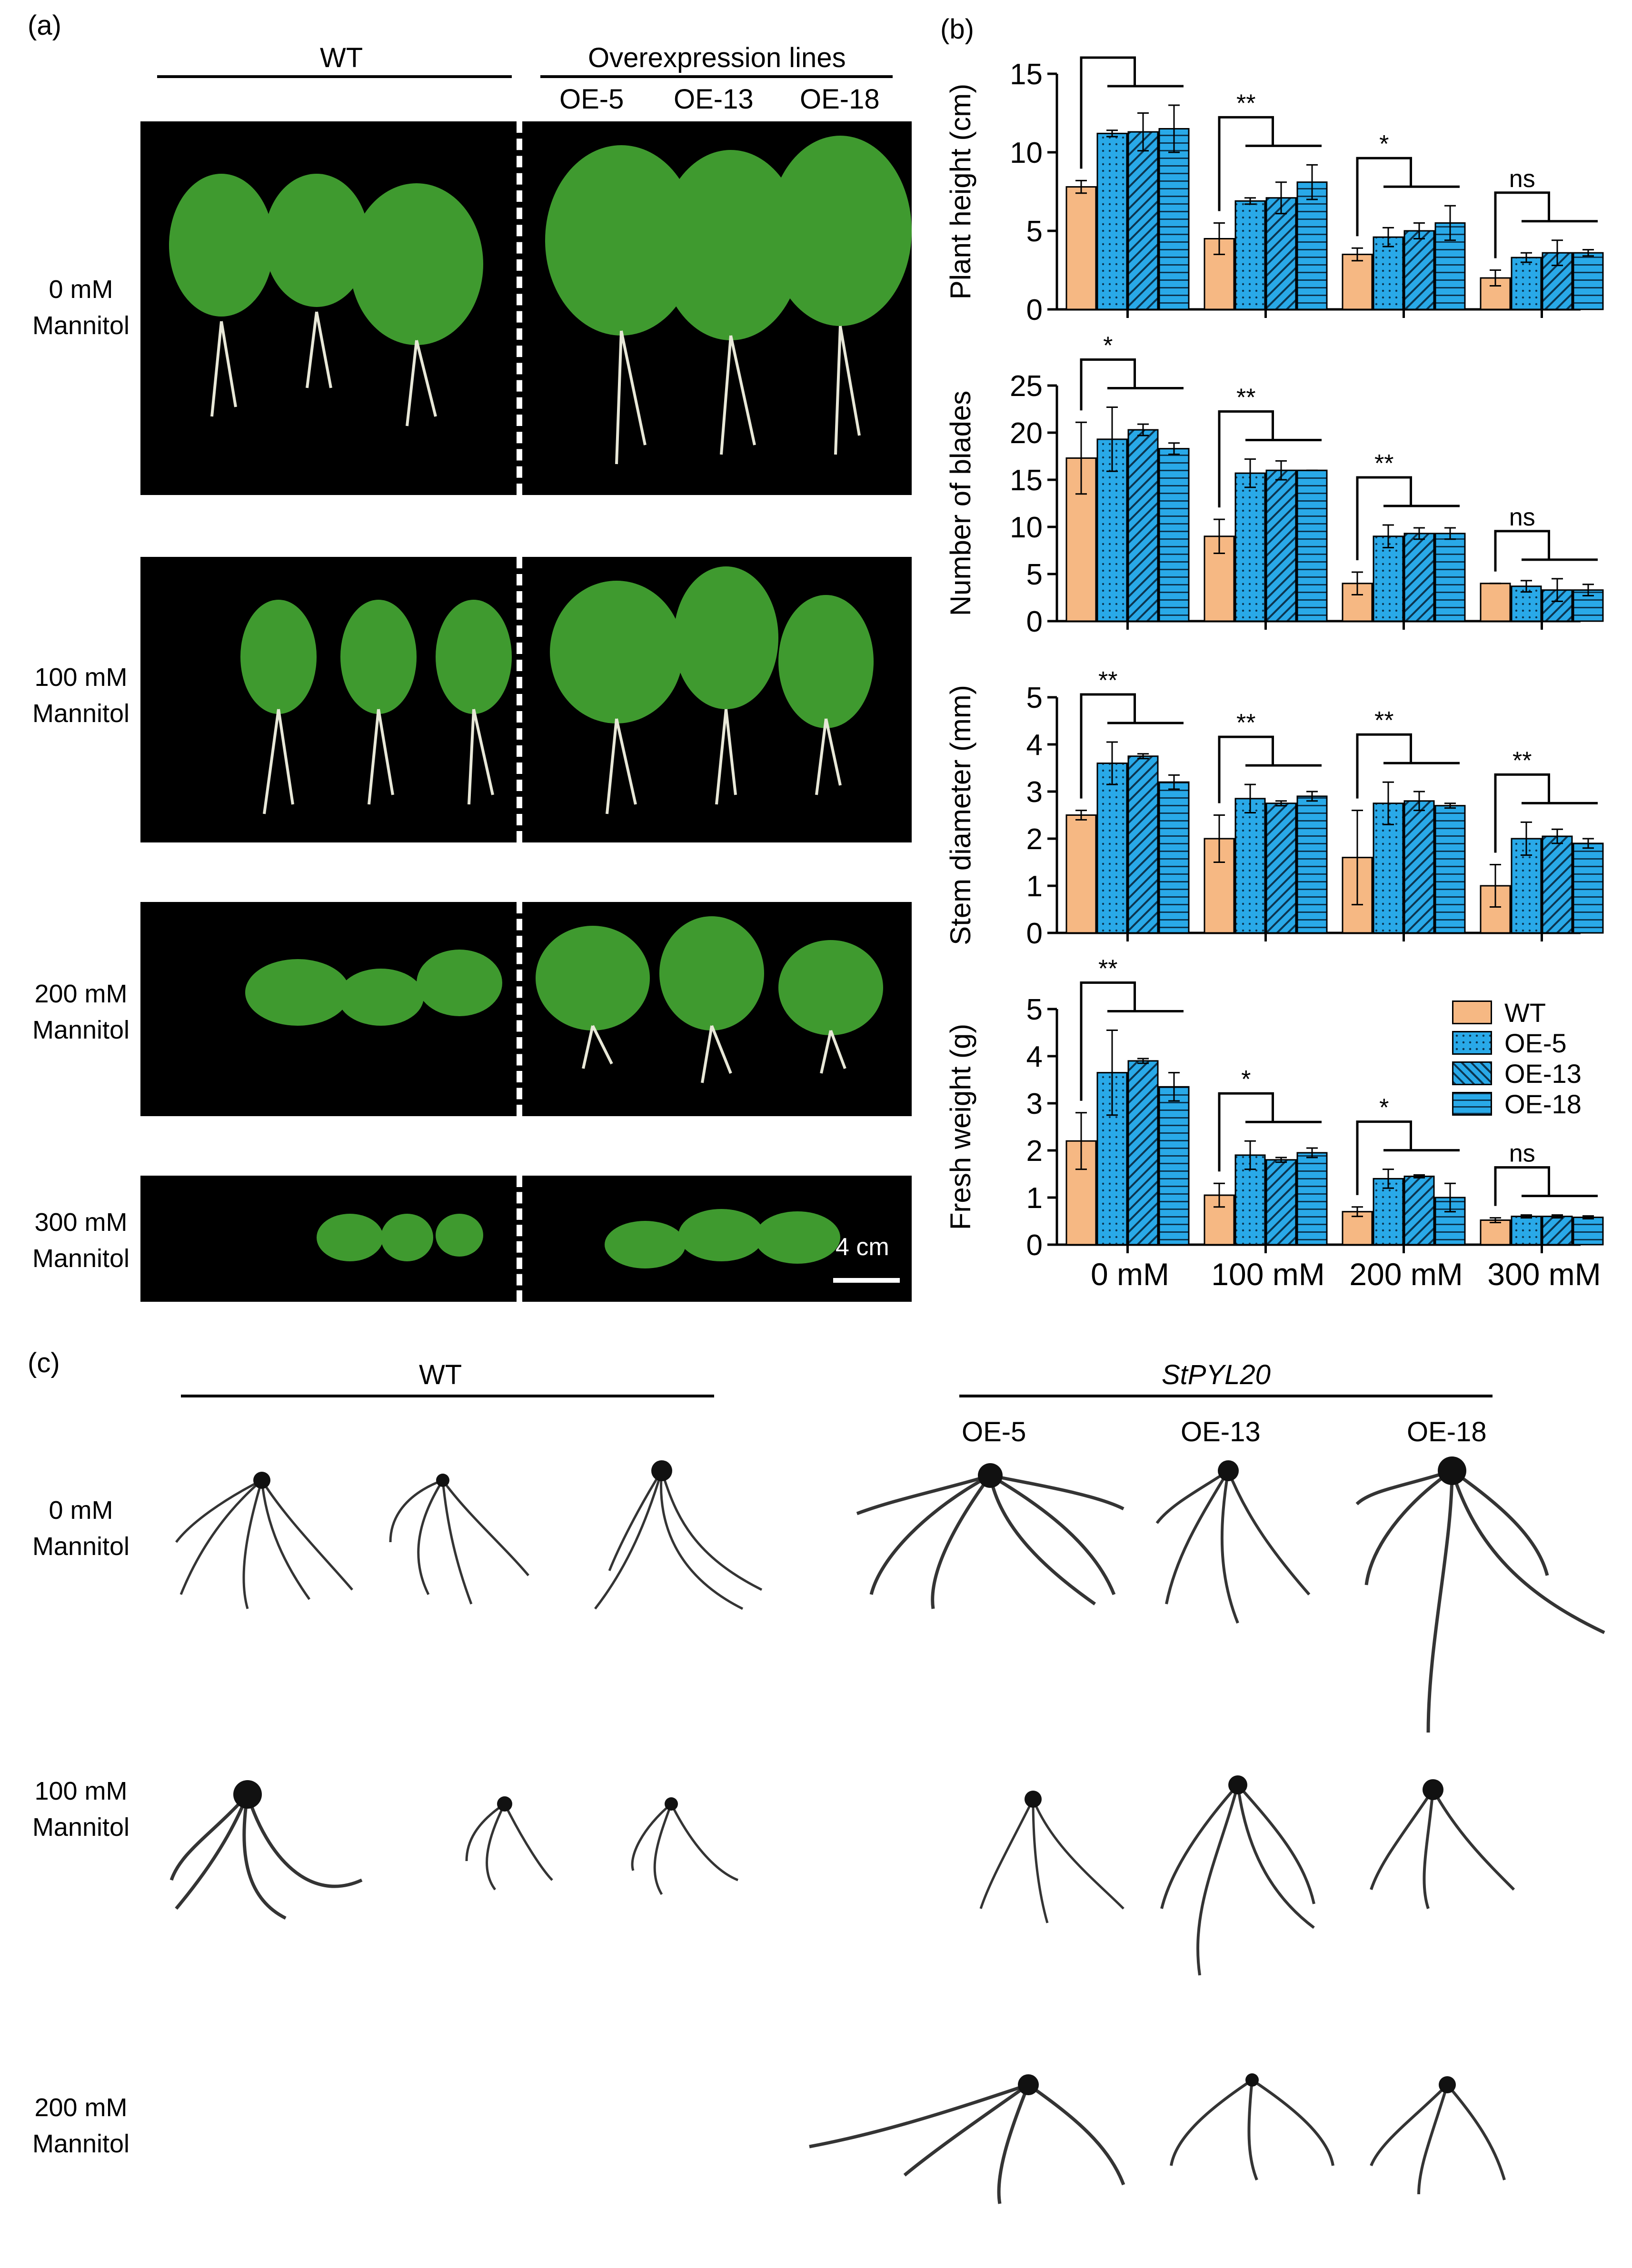 This screenshot has height=2268, width=1632. What do you see at coordinates (1237, 1880) in the screenshot?
I see `root-oe13-100mm` at bounding box center [1237, 1880].